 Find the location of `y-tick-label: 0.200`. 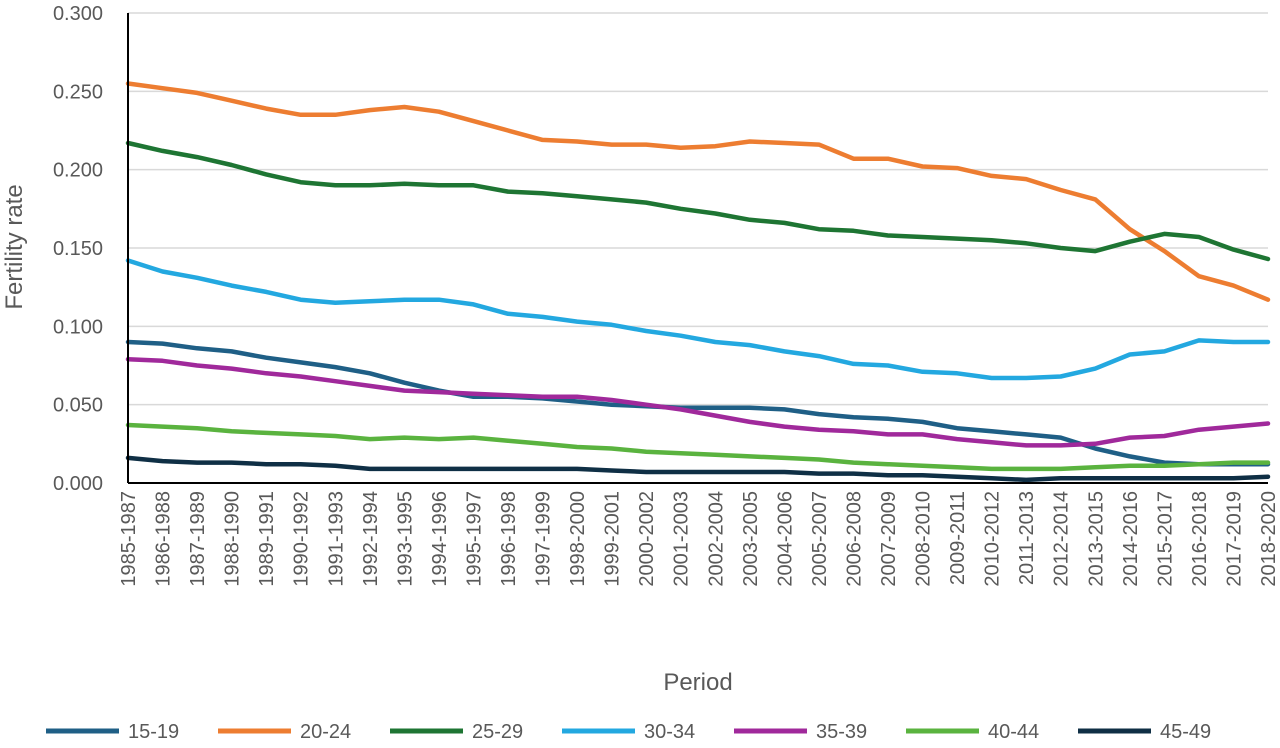

y-tick-label: 0.200 is located at coordinates (78, 171).